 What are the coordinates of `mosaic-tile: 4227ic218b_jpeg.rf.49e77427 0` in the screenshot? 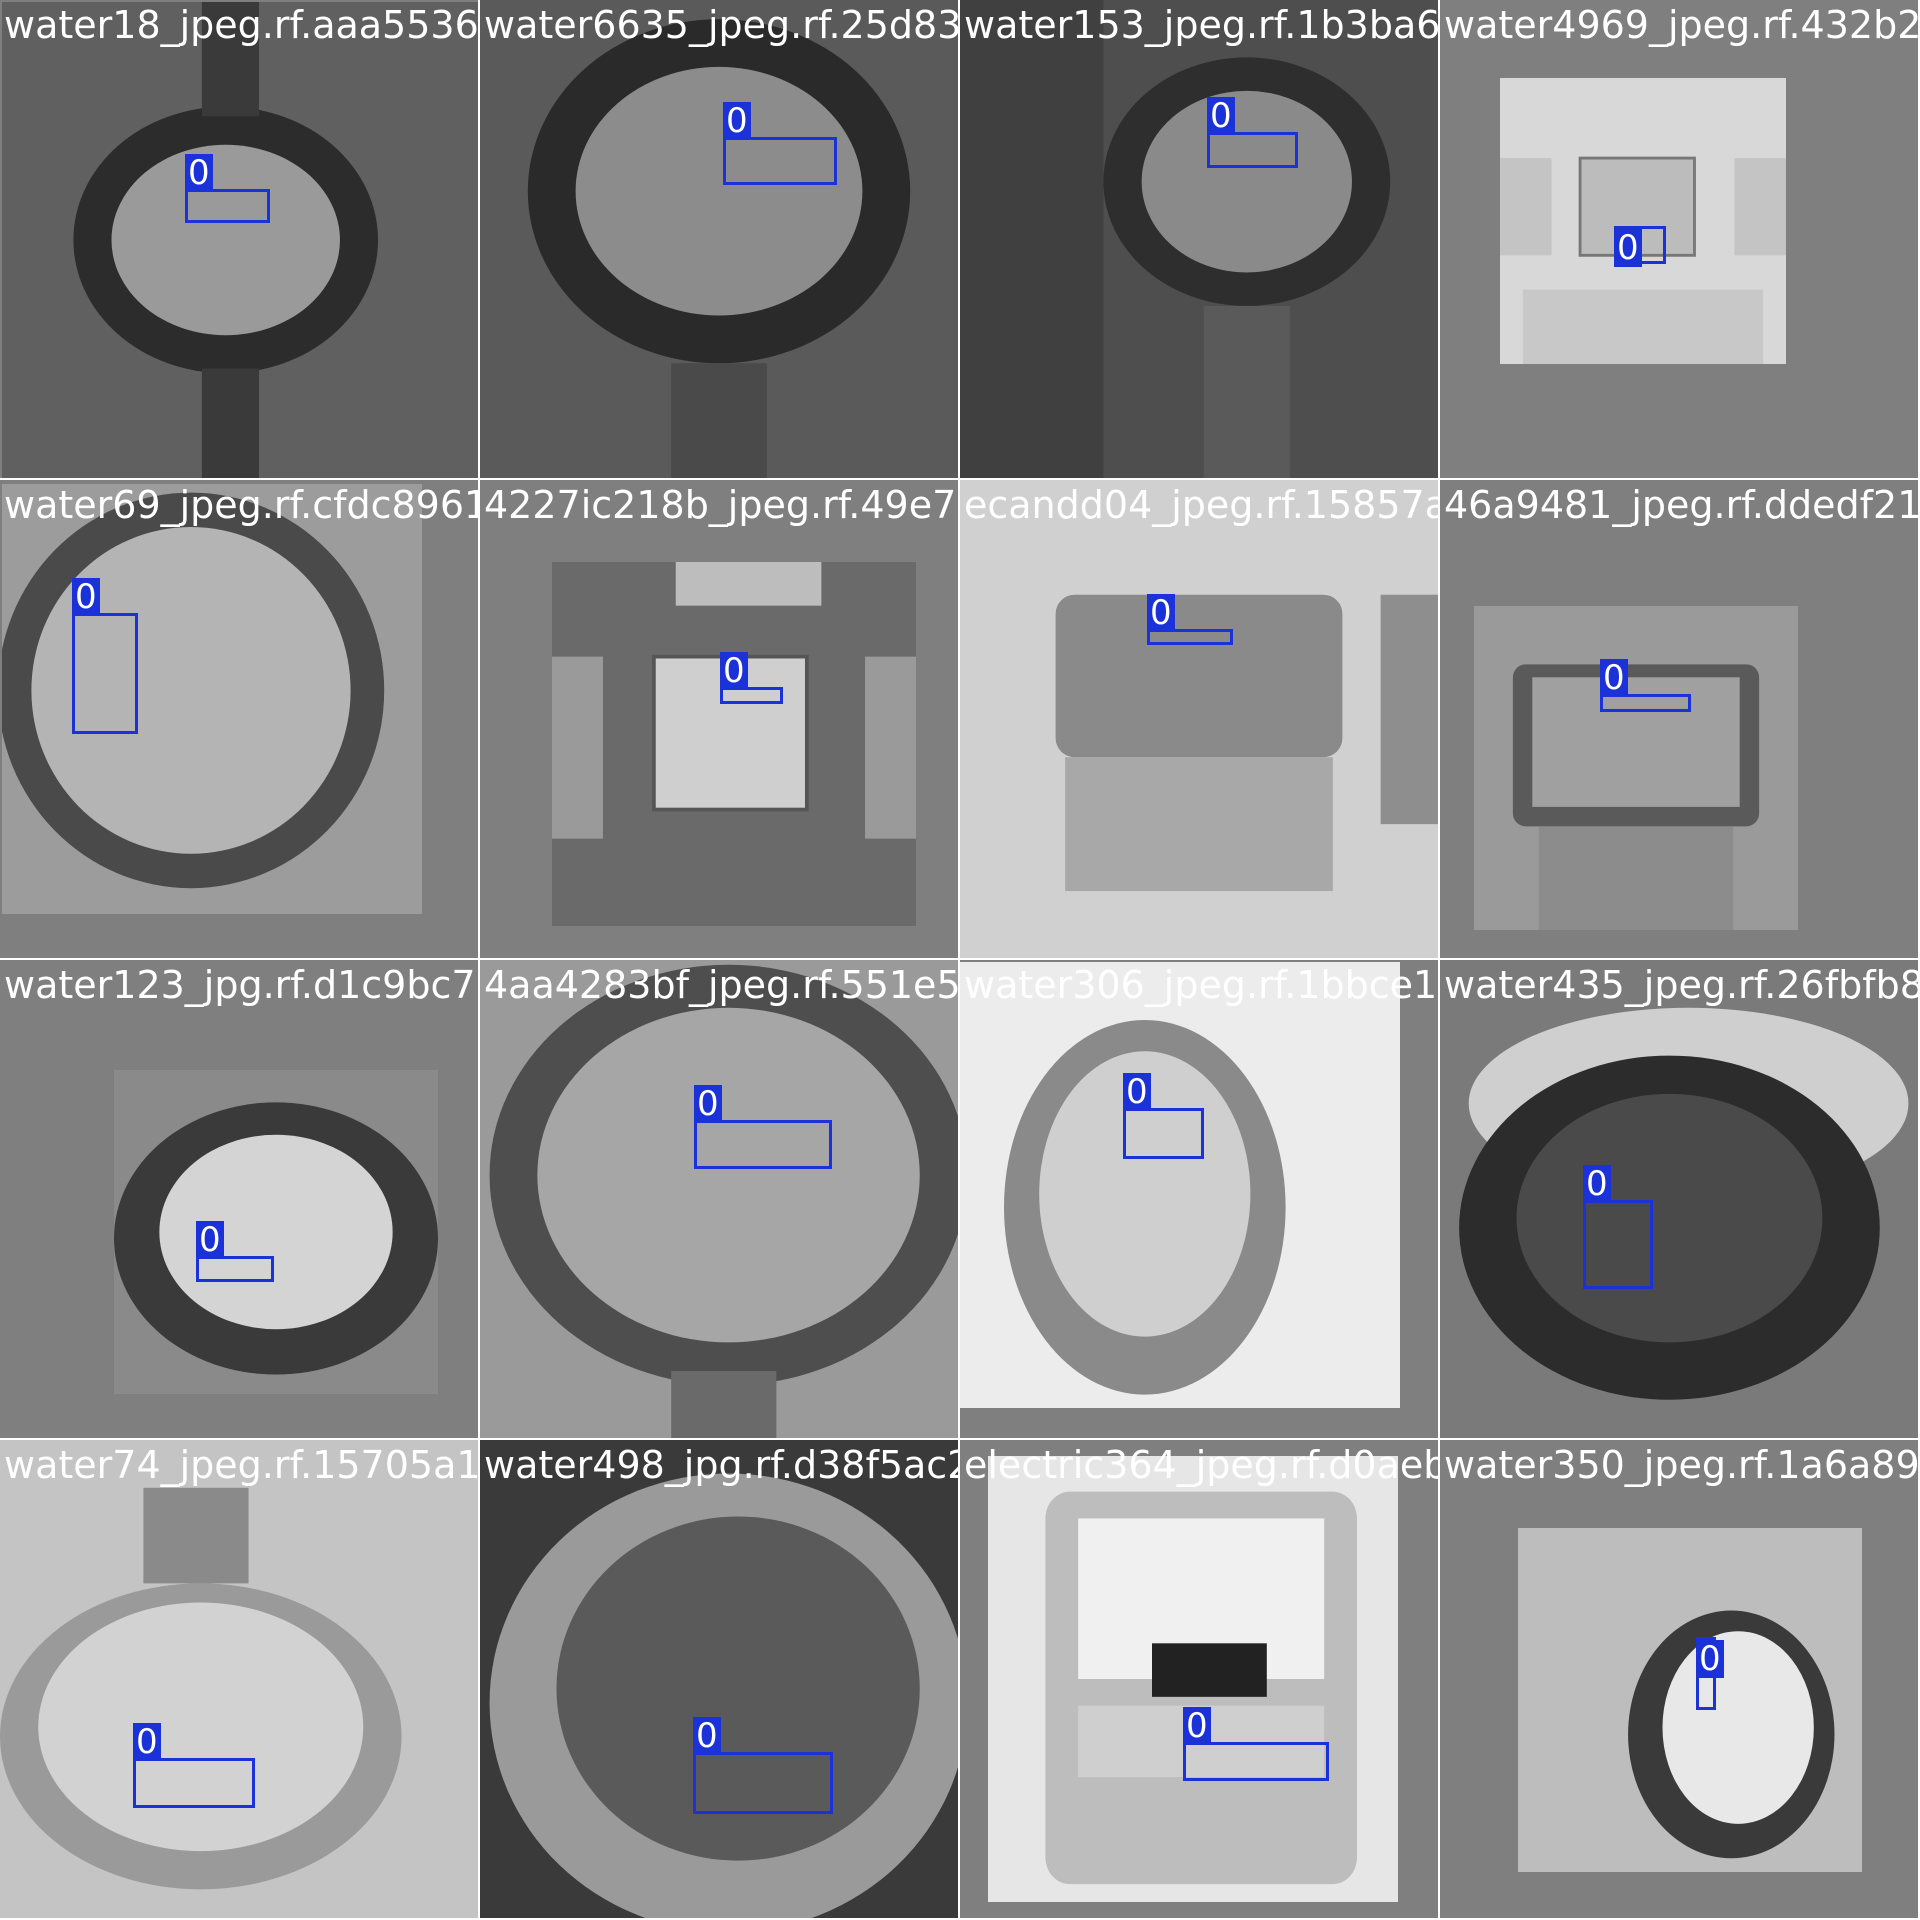 It's located at (719, 719).